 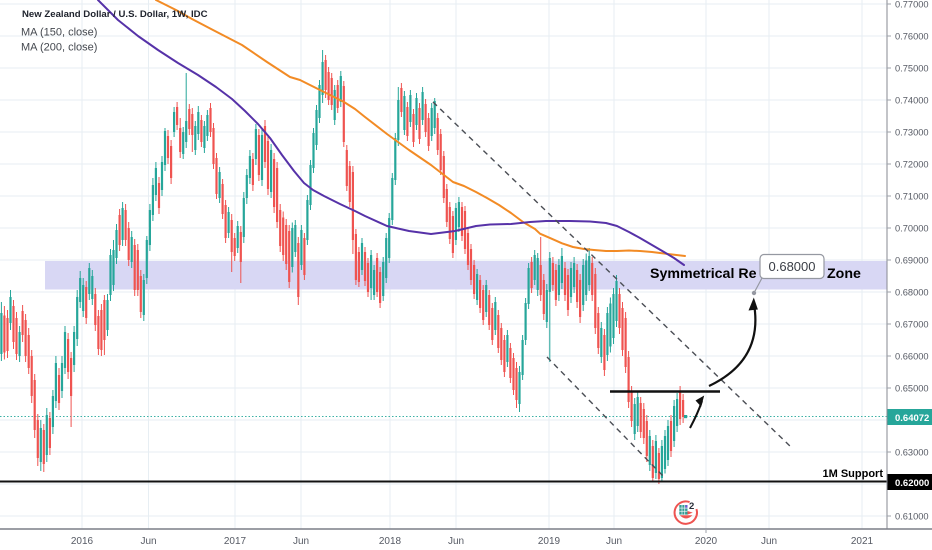 What do you see at coordinates (912, 517) in the screenshot?
I see `svg-text: 0.61000` at bounding box center [912, 517].